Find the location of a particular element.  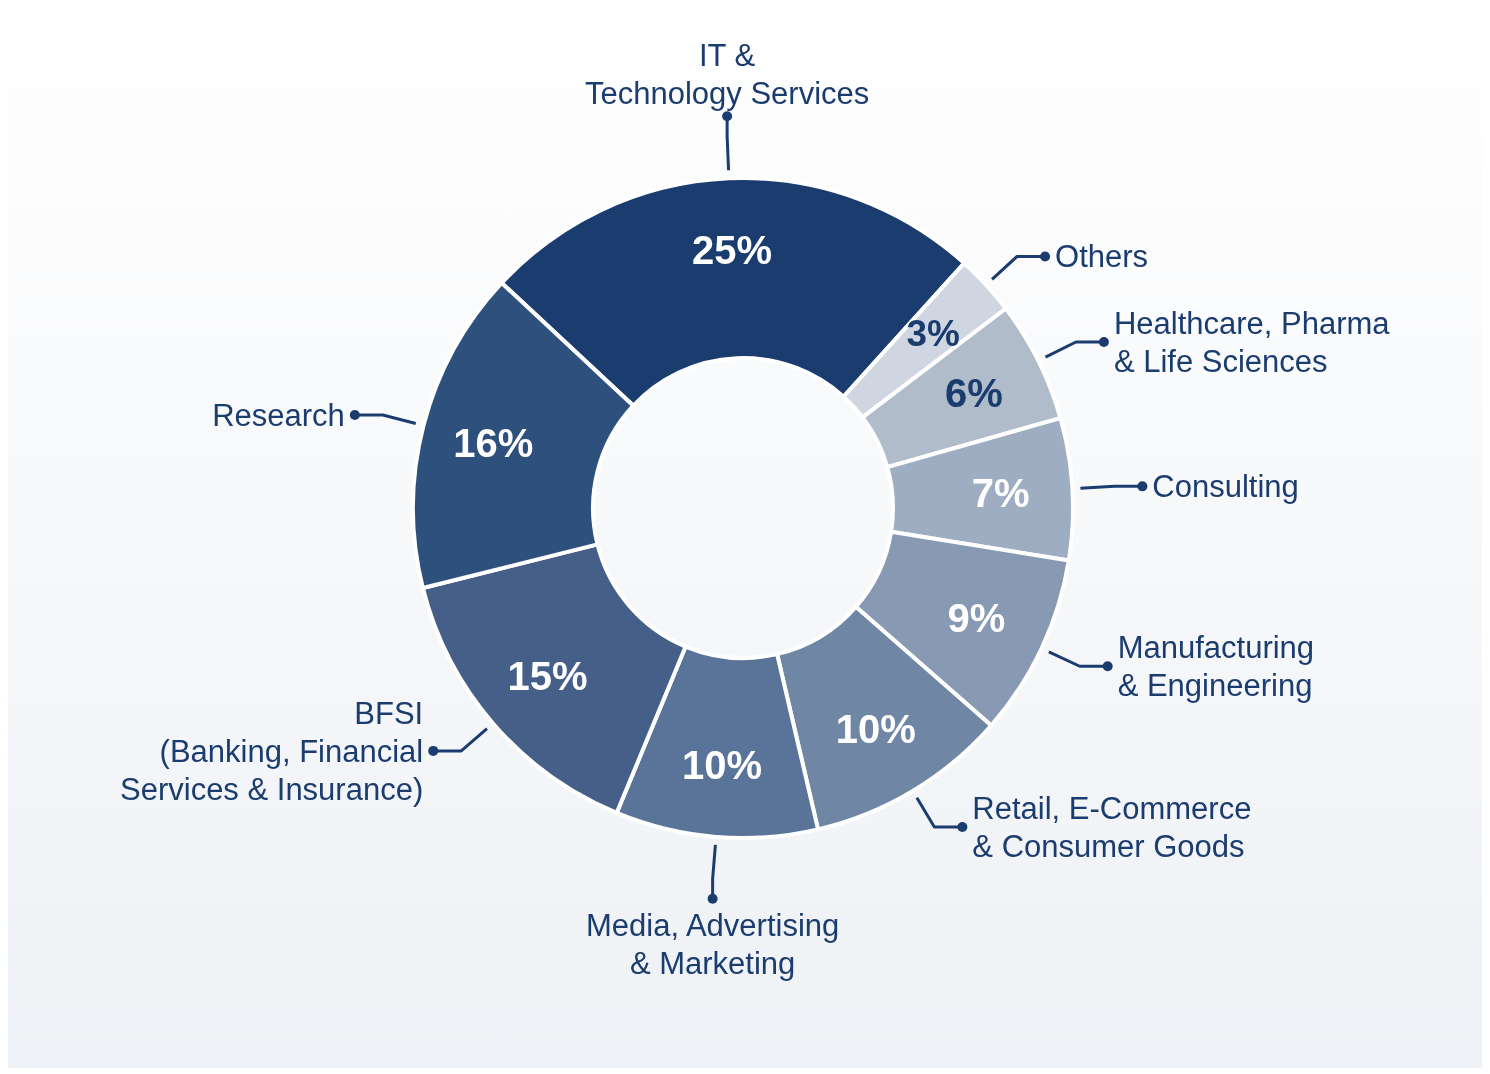

data-label: 9% is located at coordinates (976, 617).